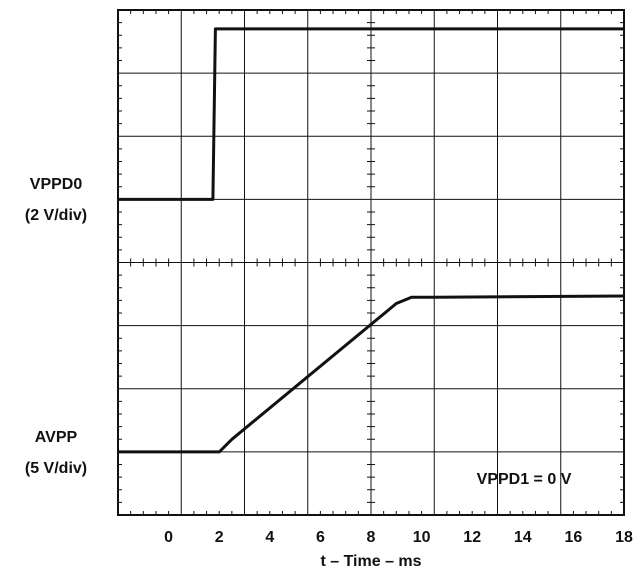  Describe the element at coordinates (56, 184) in the screenshot. I see `panel-label-vppd0: VPPD0` at that location.